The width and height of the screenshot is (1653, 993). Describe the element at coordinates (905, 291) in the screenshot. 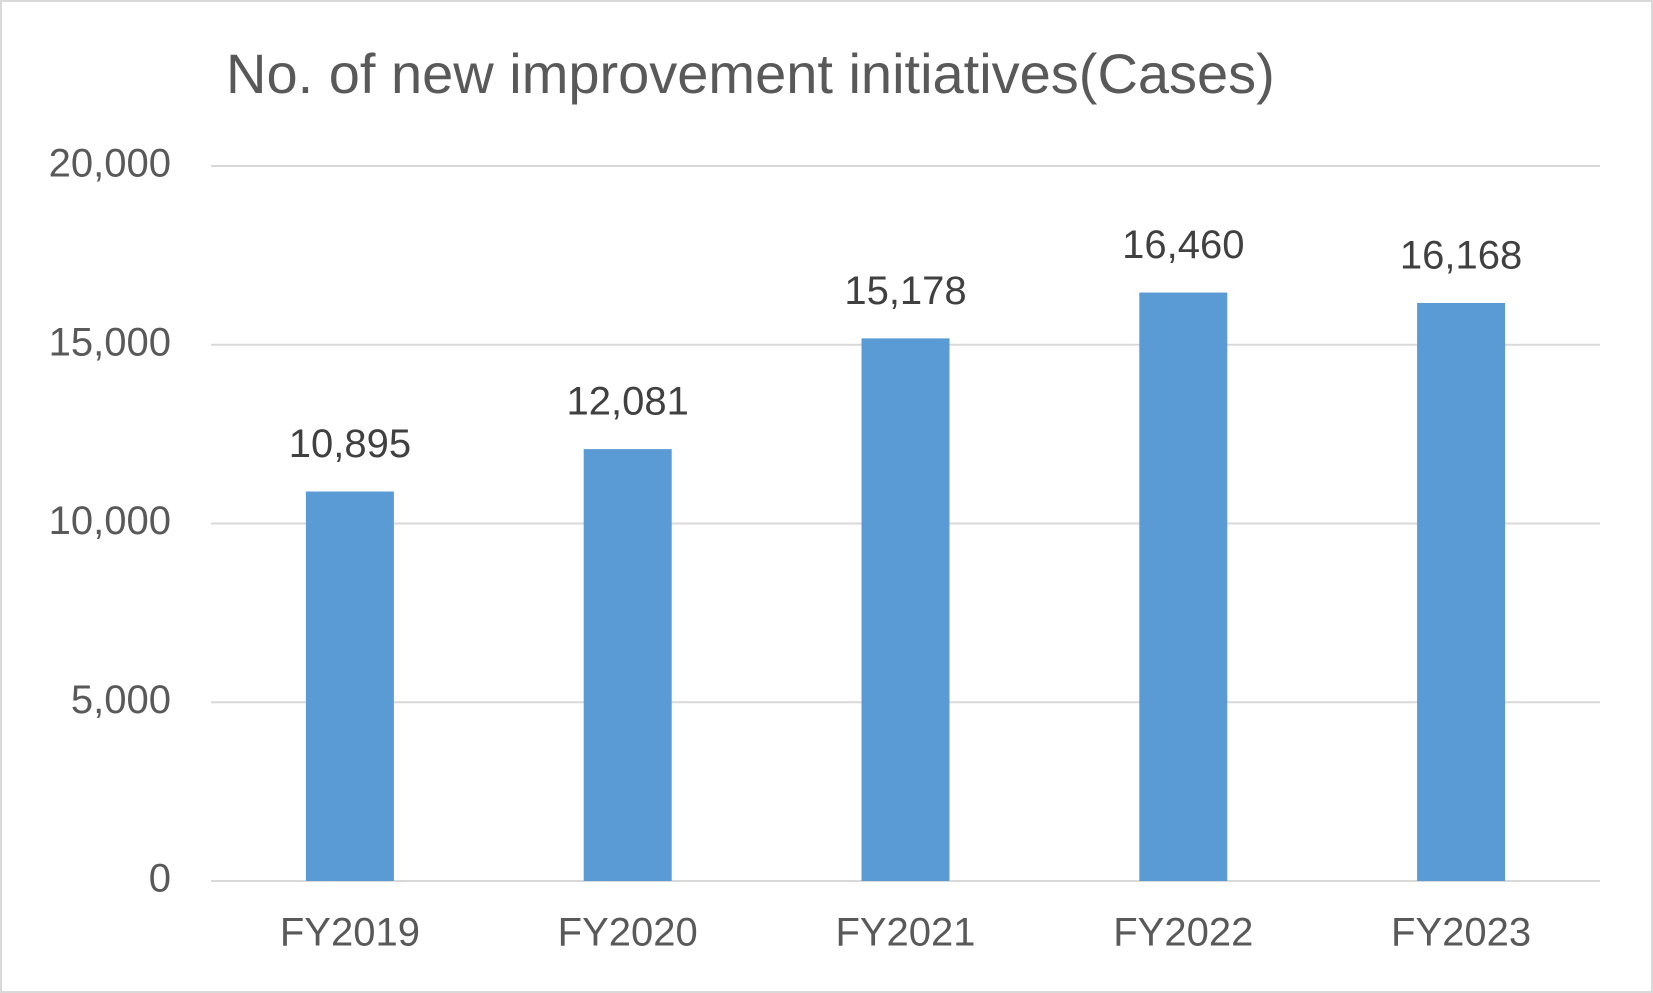

I see `data-label: 15,178` at that location.